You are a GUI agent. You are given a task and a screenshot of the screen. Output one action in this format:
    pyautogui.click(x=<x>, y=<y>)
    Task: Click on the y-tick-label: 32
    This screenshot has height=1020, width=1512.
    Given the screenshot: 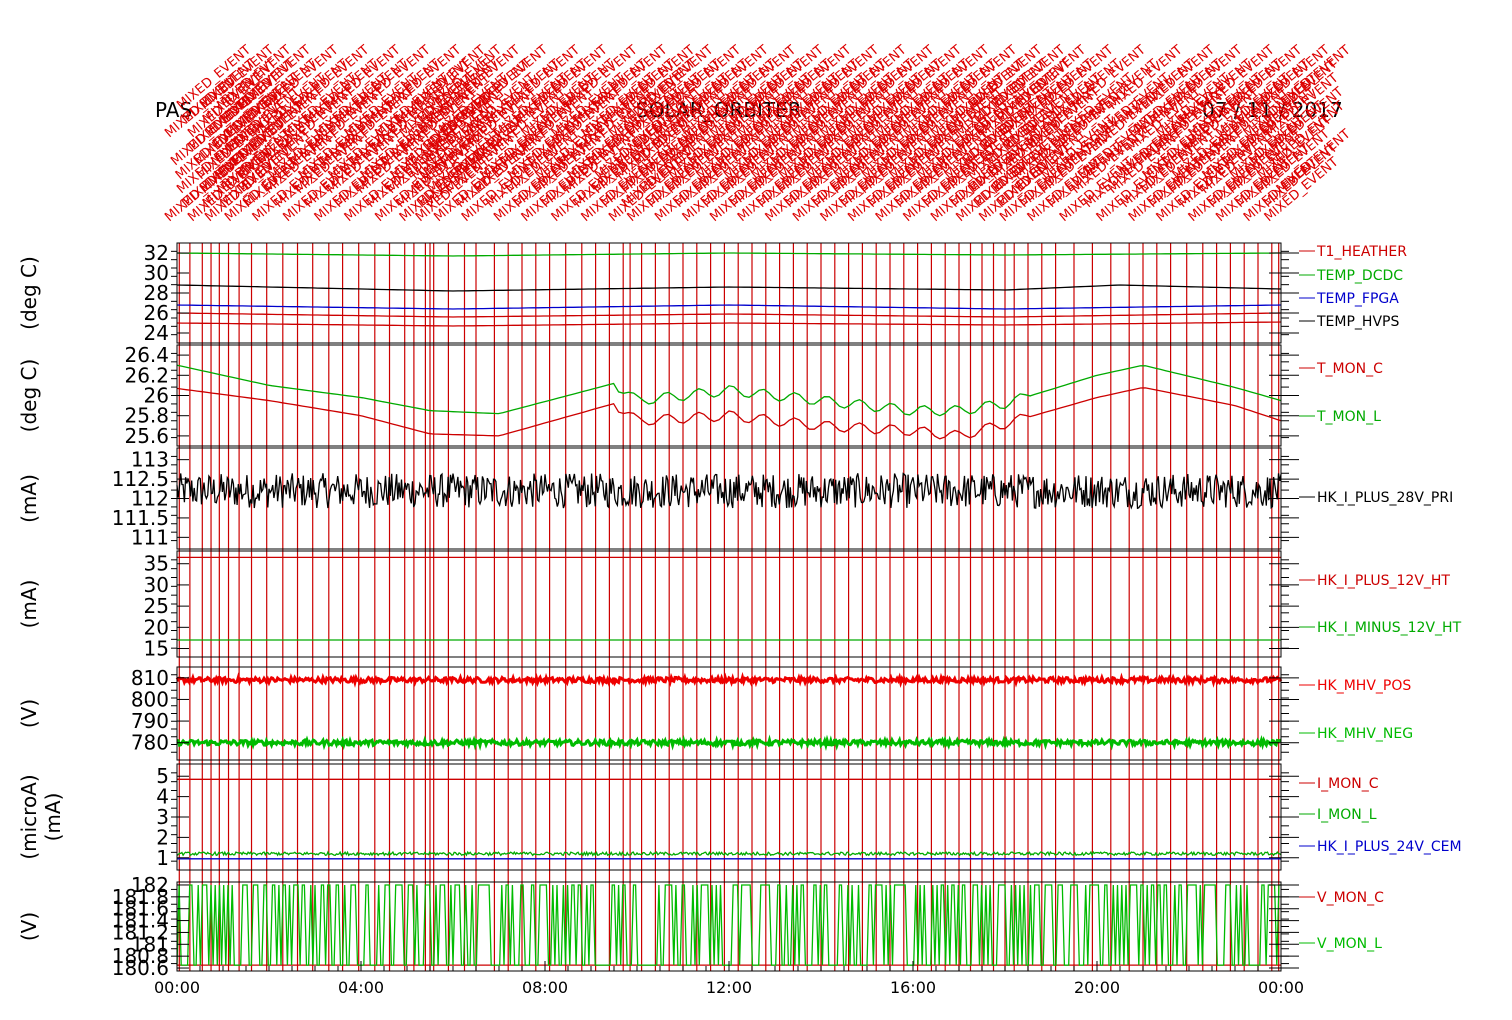 What is the action you would take?
    pyautogui.click(x=156, y=253)
    